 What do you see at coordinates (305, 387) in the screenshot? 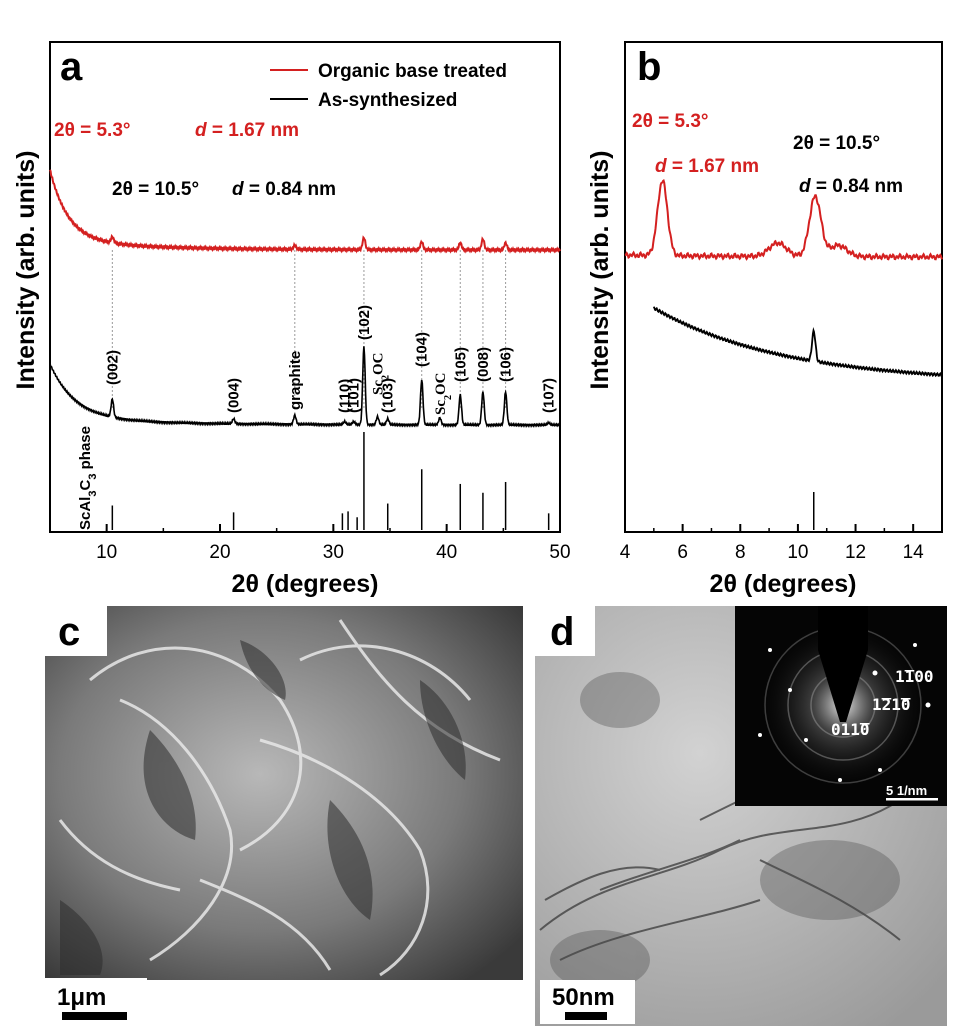
I see `panel-a-synthesized-curve` at bounding box center [305, 387].